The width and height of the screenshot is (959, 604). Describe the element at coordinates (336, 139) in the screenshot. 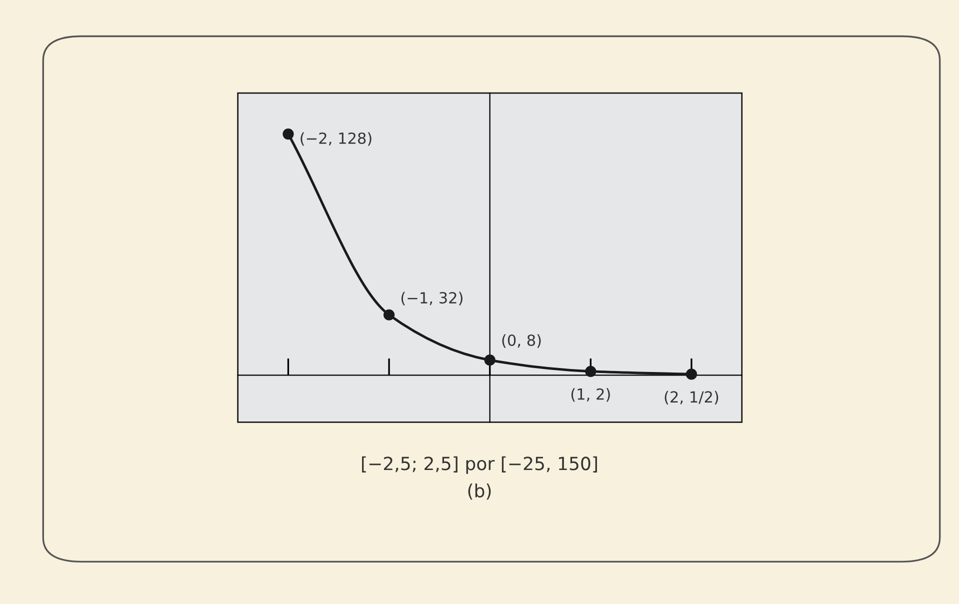

I see `annotation: (−2, 128)` at that location.